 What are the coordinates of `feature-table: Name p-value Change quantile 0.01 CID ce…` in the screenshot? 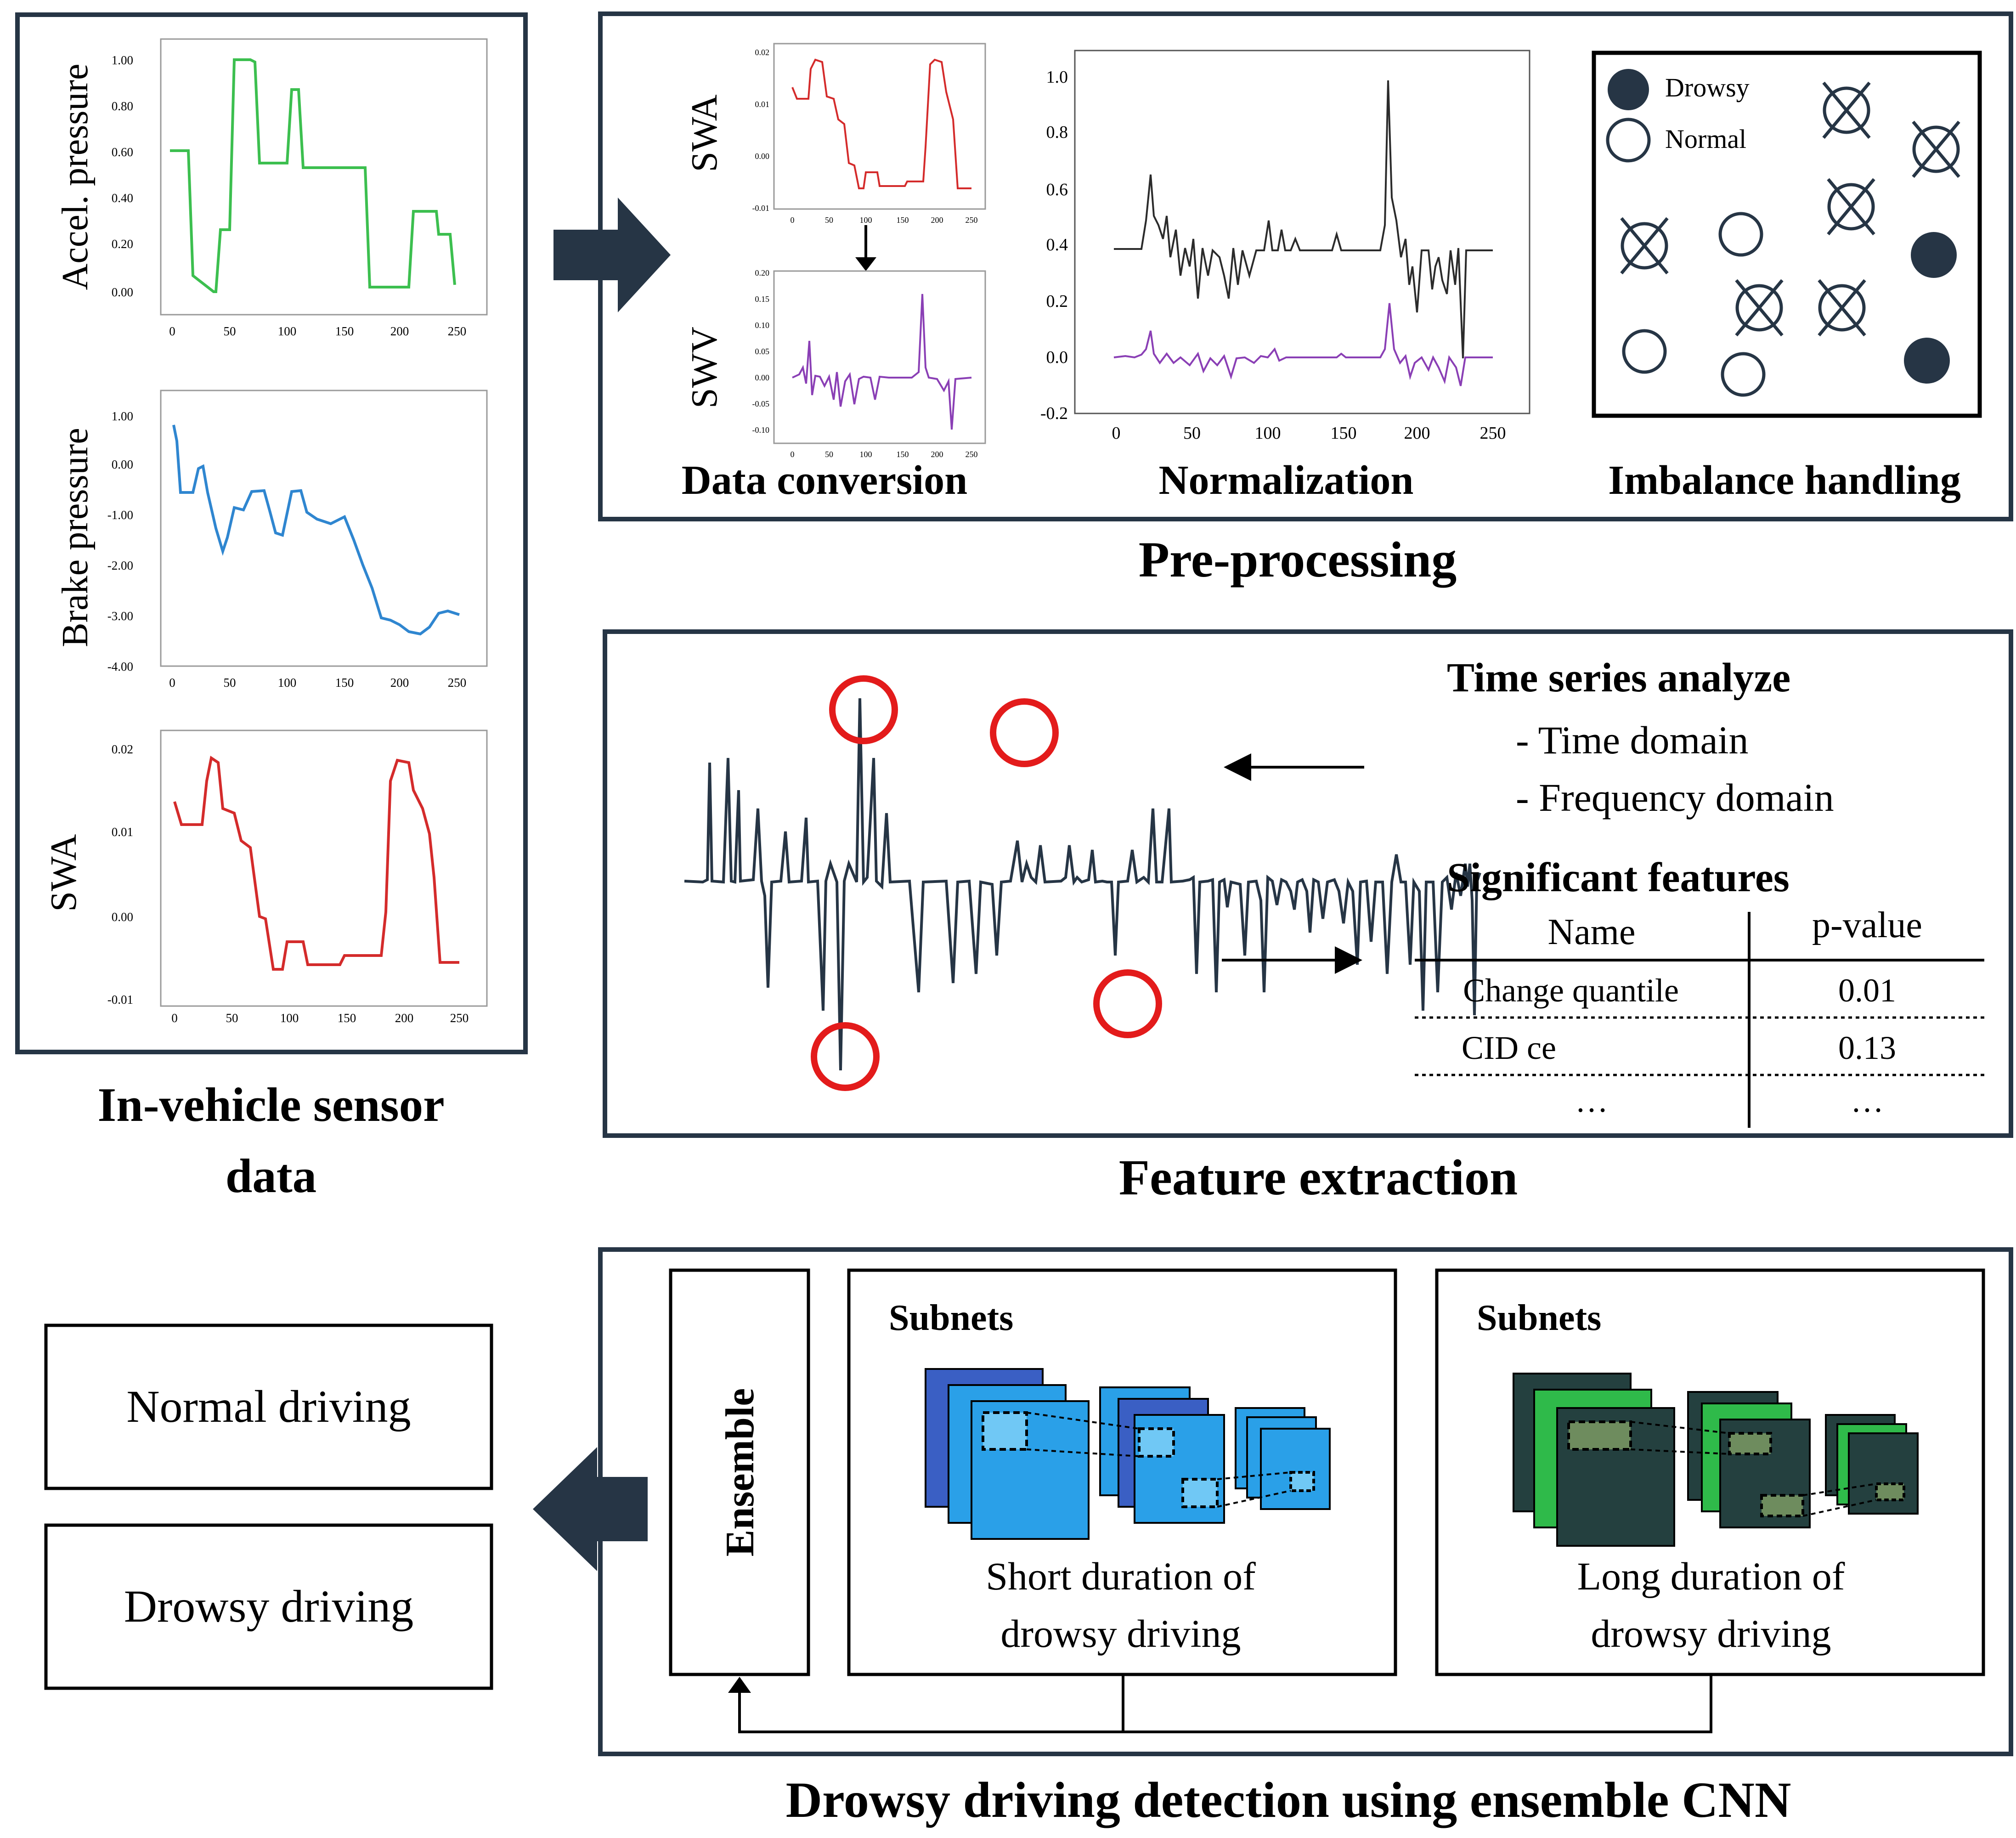 It's located at (1700, 1017).